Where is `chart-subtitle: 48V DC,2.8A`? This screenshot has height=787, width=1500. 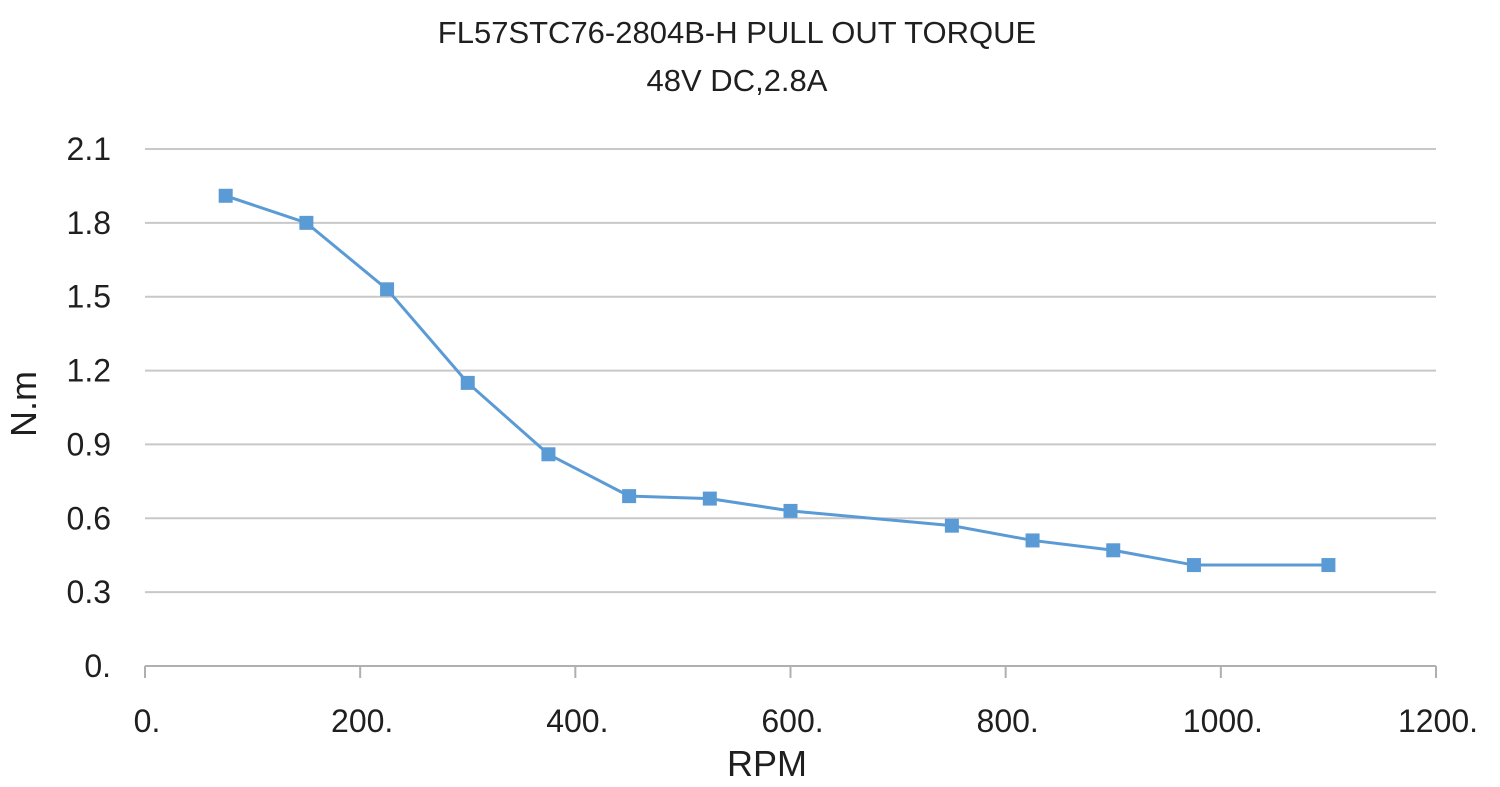
chart-subtitle: 48V DC,2.8A is located at coordinates (737, 80).